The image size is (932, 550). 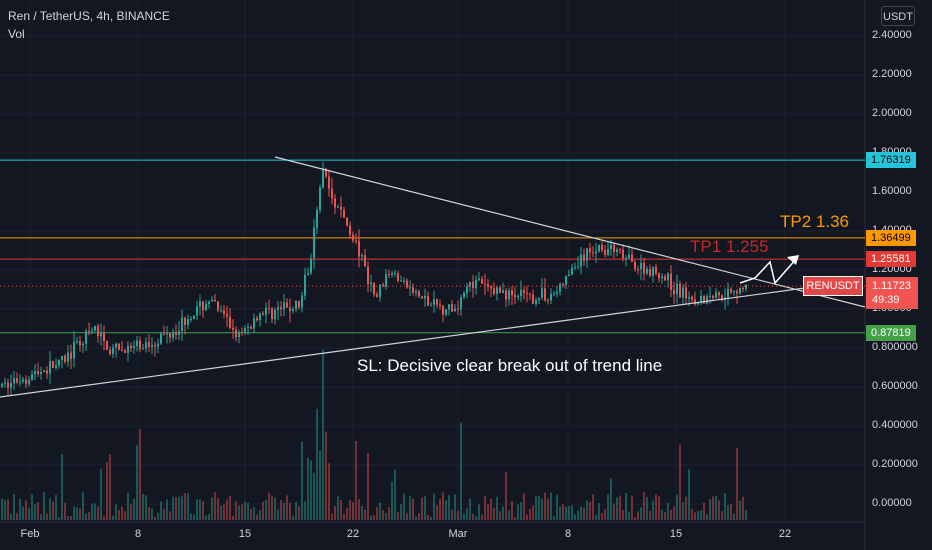 What do you see at coordinates (814, 221) in the screenshot?
I see `tp2-annotation: TP2 1.36` at bounding box center [814, 221].